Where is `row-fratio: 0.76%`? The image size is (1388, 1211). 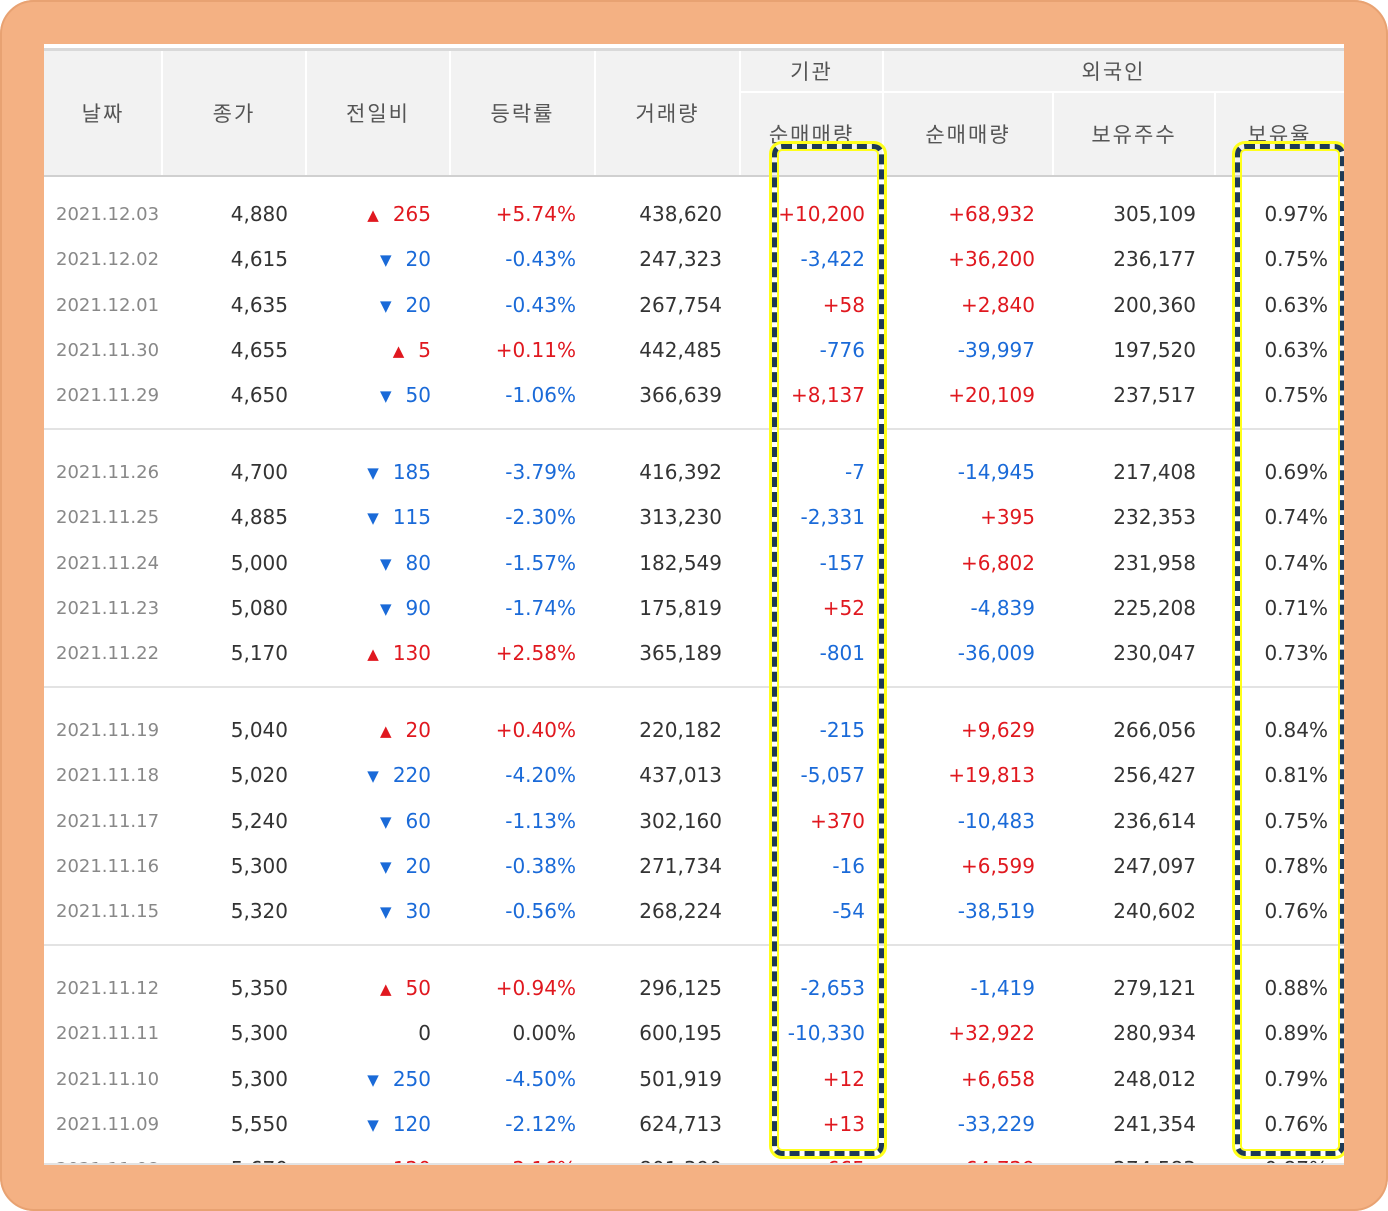
row-fratio: 0.76% is located at coordinates (1296, 911).